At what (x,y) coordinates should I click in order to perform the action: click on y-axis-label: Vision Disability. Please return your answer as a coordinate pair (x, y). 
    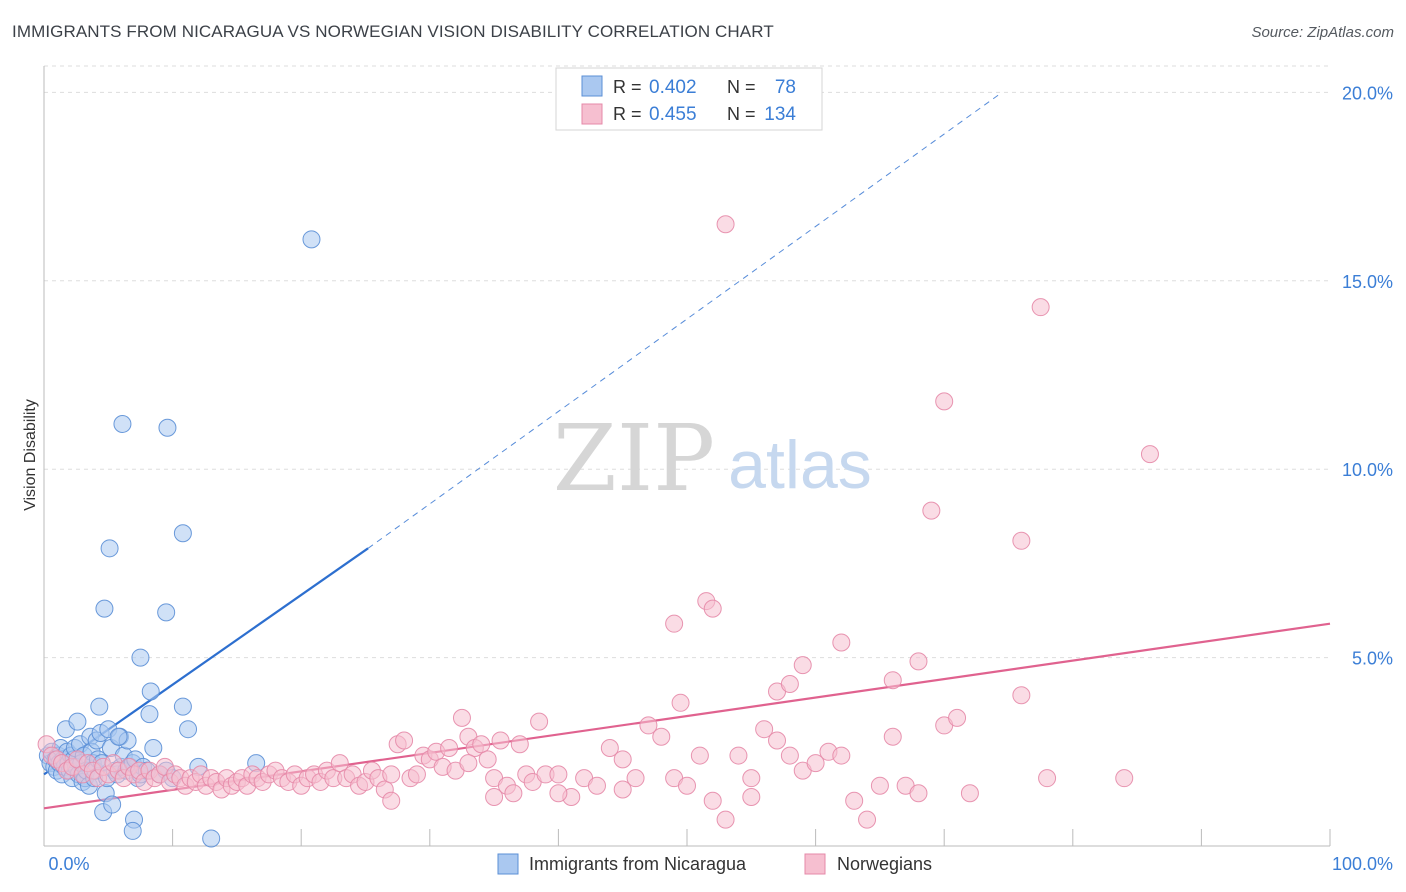
    Looking at the image, I should click on (30, 455).